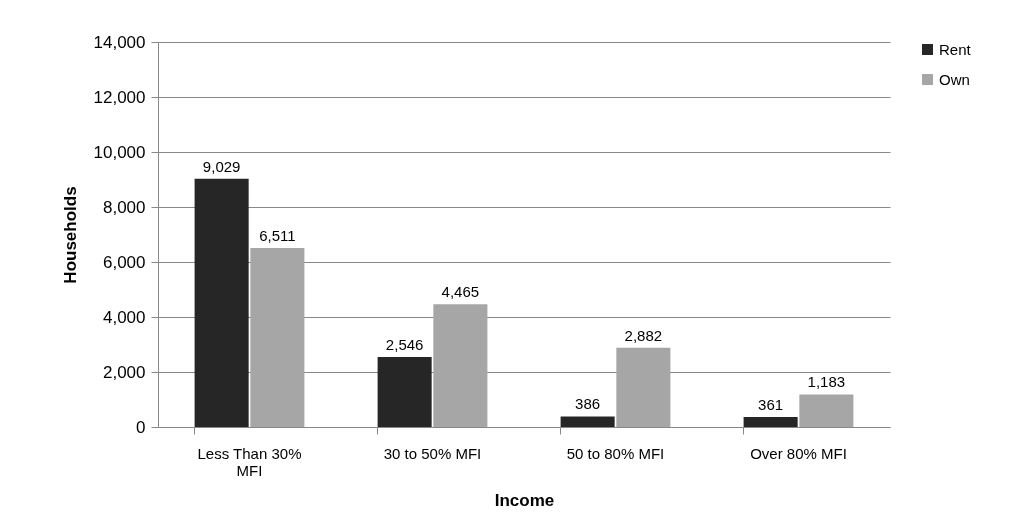 Image resolution: width=1016 pixels, height=531 pixels. Describe the element at coordinates (588, 404) in the screenshot. I see `data-label: 386` at that location.